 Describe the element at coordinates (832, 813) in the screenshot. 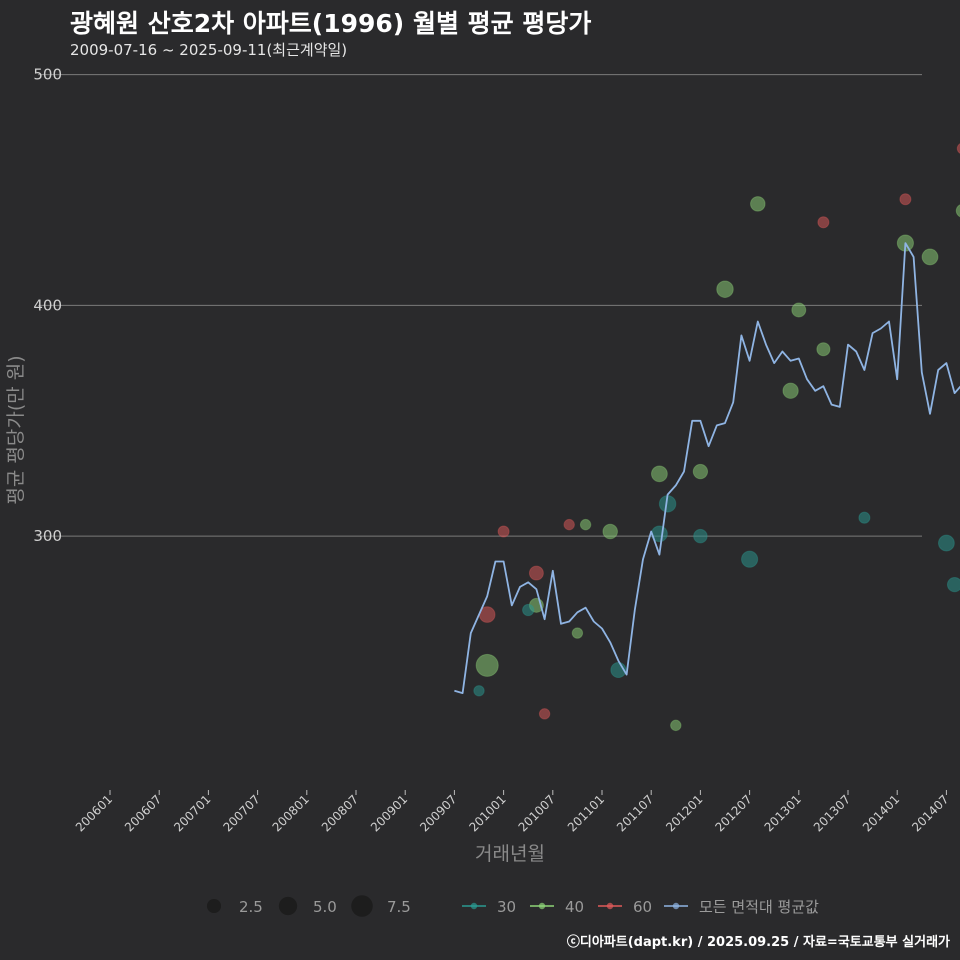

I see `x-tick-label: 201307` at that location.